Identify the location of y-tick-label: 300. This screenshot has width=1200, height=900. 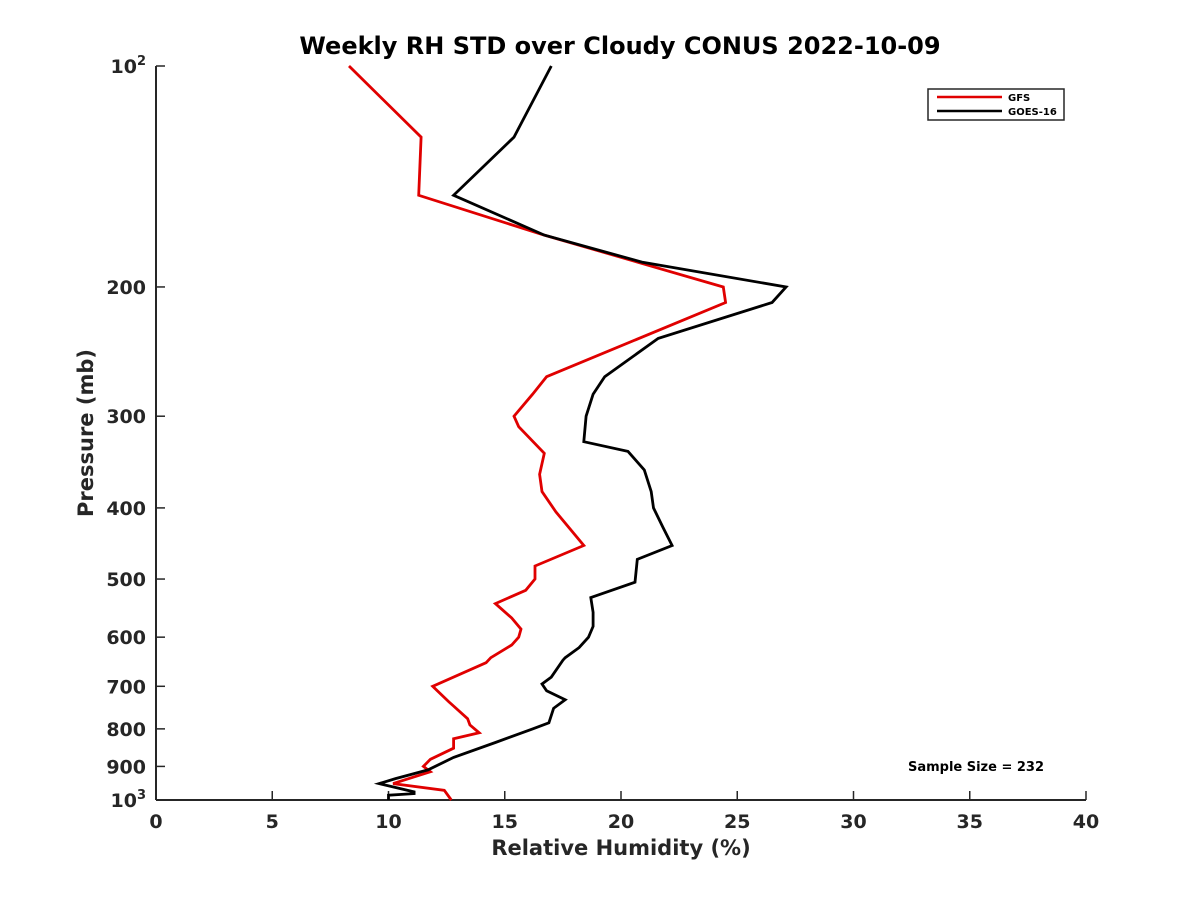
(126, 417).